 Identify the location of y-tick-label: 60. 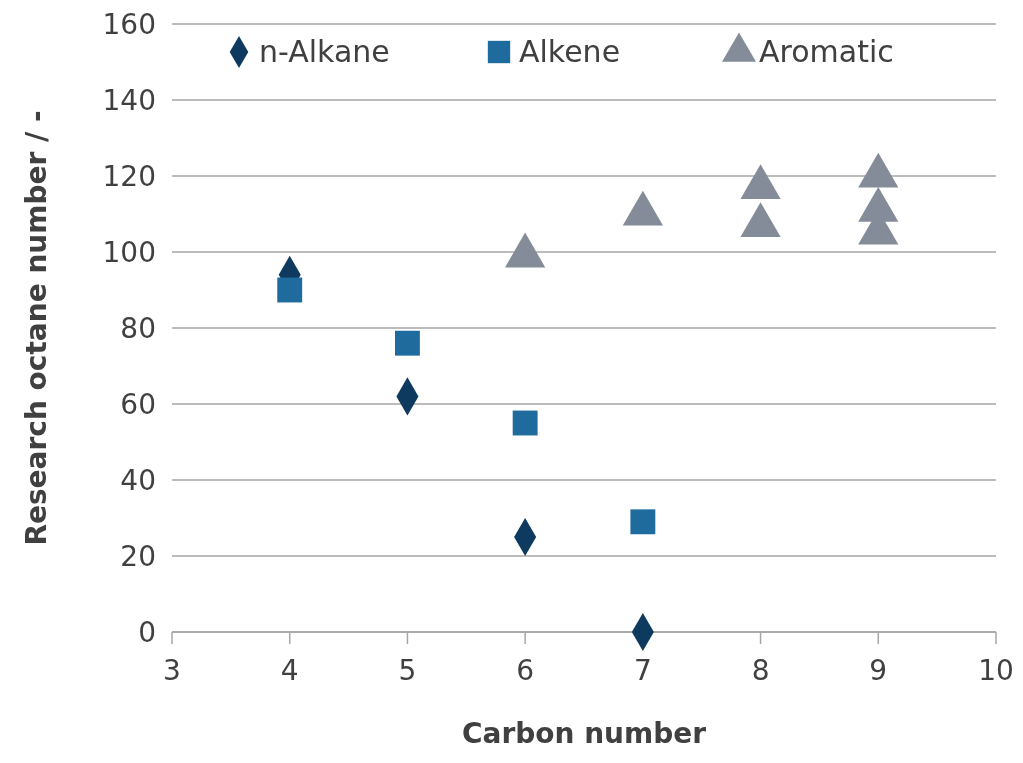
(138, 404).